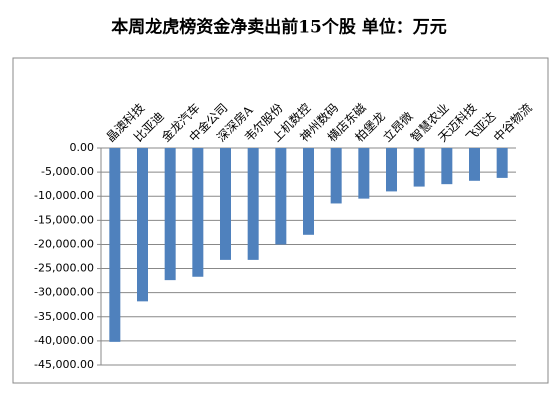 The height and width of the screenshot is (400, 558). What do you see at coordinates (64, 219) in the screenshot?
I see `y-tick-label: -15,000.00` at bounding box center [64, 219].